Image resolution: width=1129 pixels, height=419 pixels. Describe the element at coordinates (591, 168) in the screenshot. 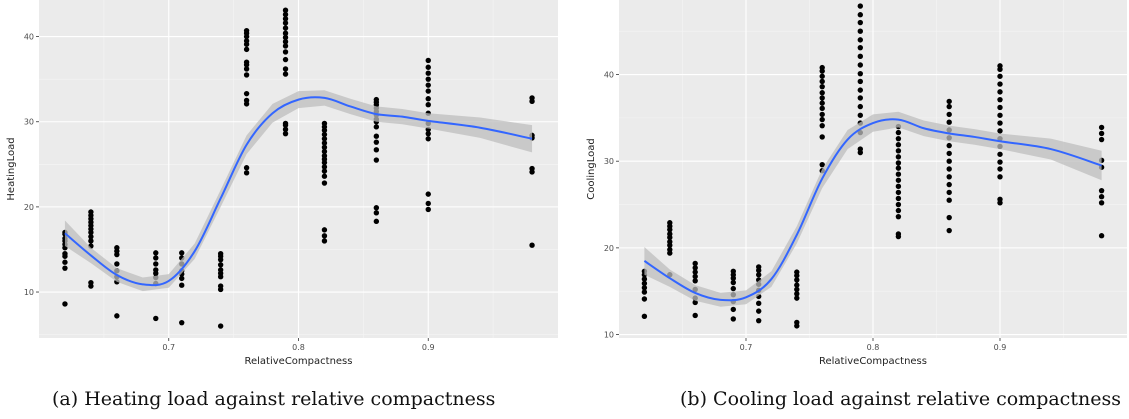

I see `y-axis-title: CoolingLoad` at that location.